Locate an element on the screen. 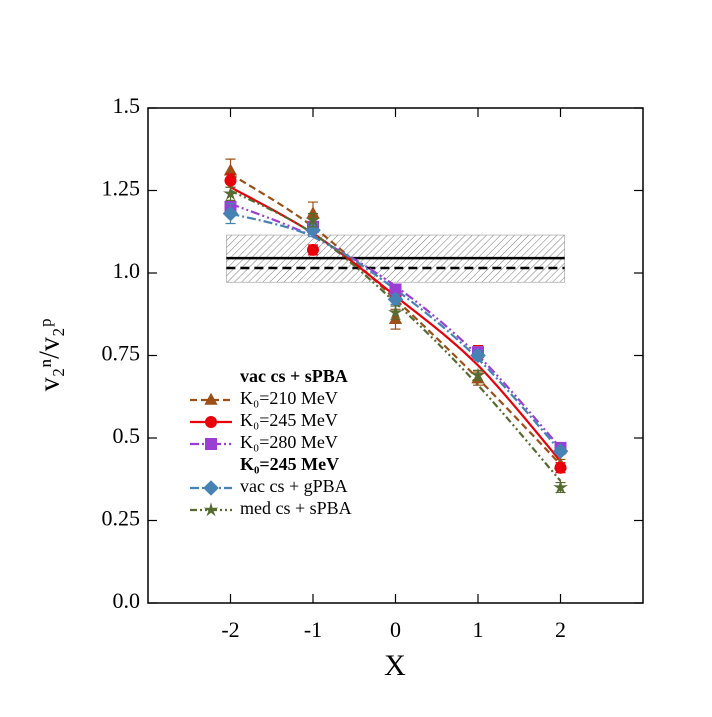 The width and height of the screenshot is (712, 717). x-tick-label: 1 is located at coordinates (478, 629).